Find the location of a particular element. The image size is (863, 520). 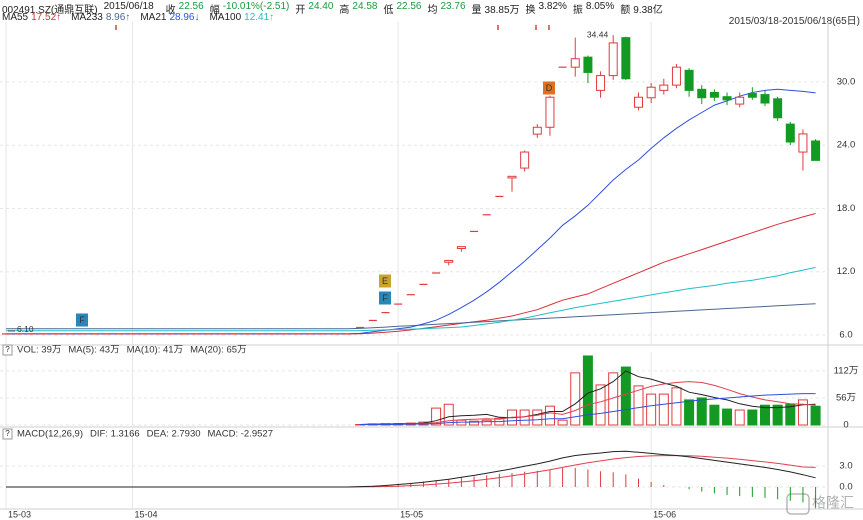

y-tick-label: 3.0 is located at coordinates (845, 466).